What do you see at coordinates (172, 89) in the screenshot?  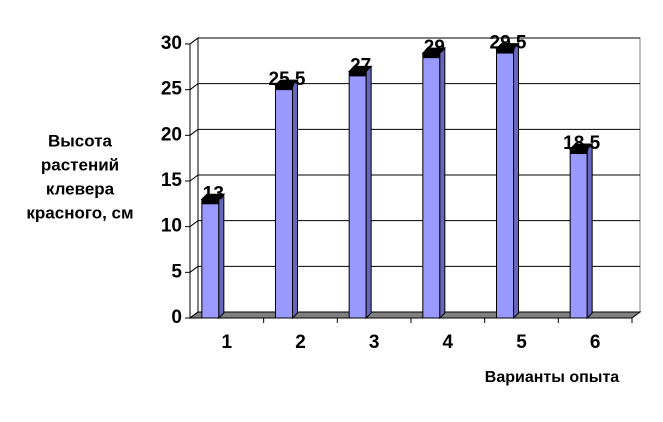 I see `y-tick-label: 25` at bounding box center [172, 89].